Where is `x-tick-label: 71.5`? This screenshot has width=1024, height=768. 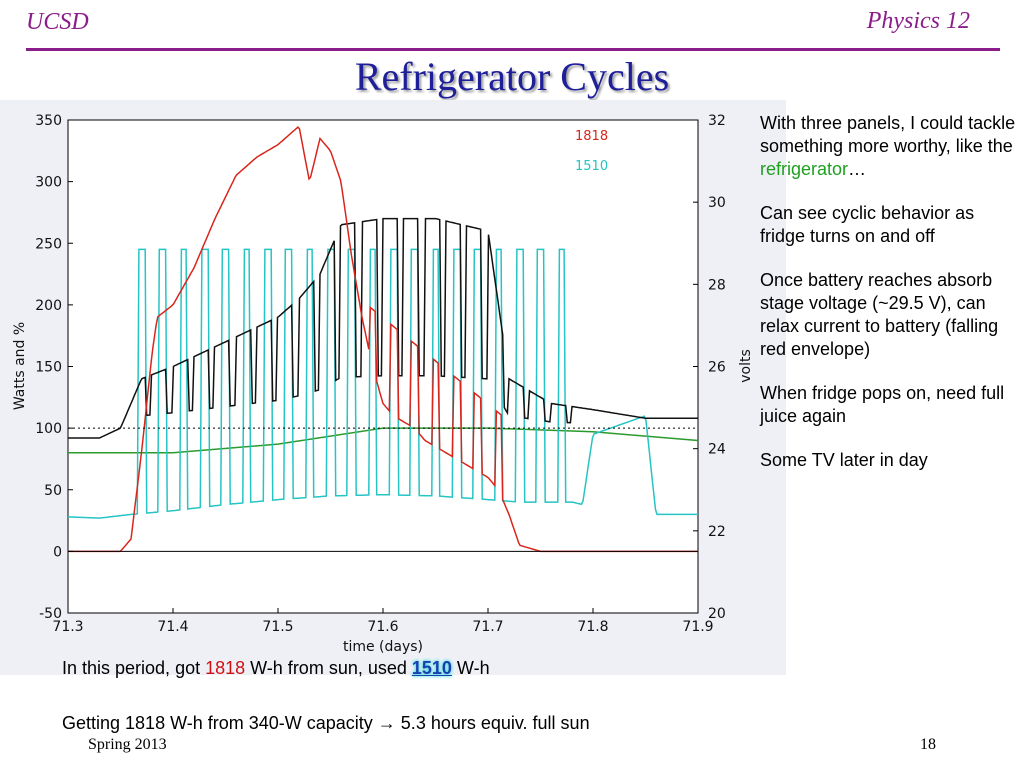
x-tick-label: 71.5 is located at coordinates (277, 627).